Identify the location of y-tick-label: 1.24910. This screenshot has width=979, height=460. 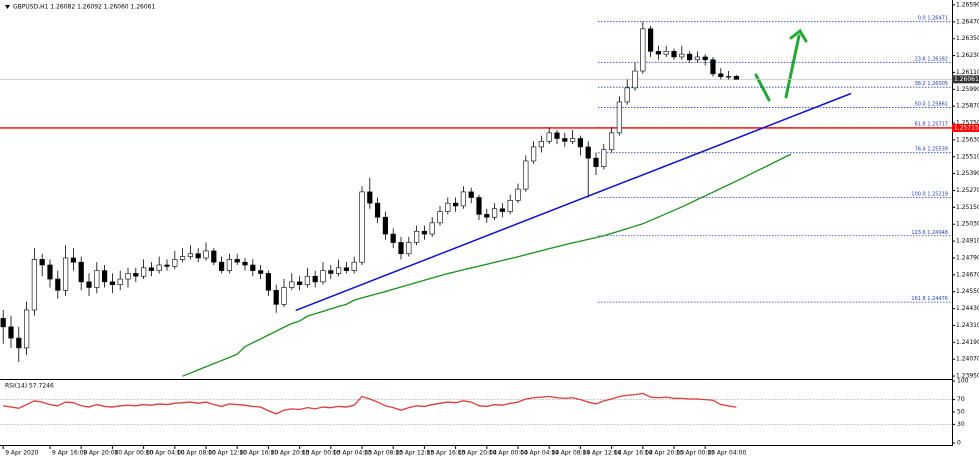
(967, 241).